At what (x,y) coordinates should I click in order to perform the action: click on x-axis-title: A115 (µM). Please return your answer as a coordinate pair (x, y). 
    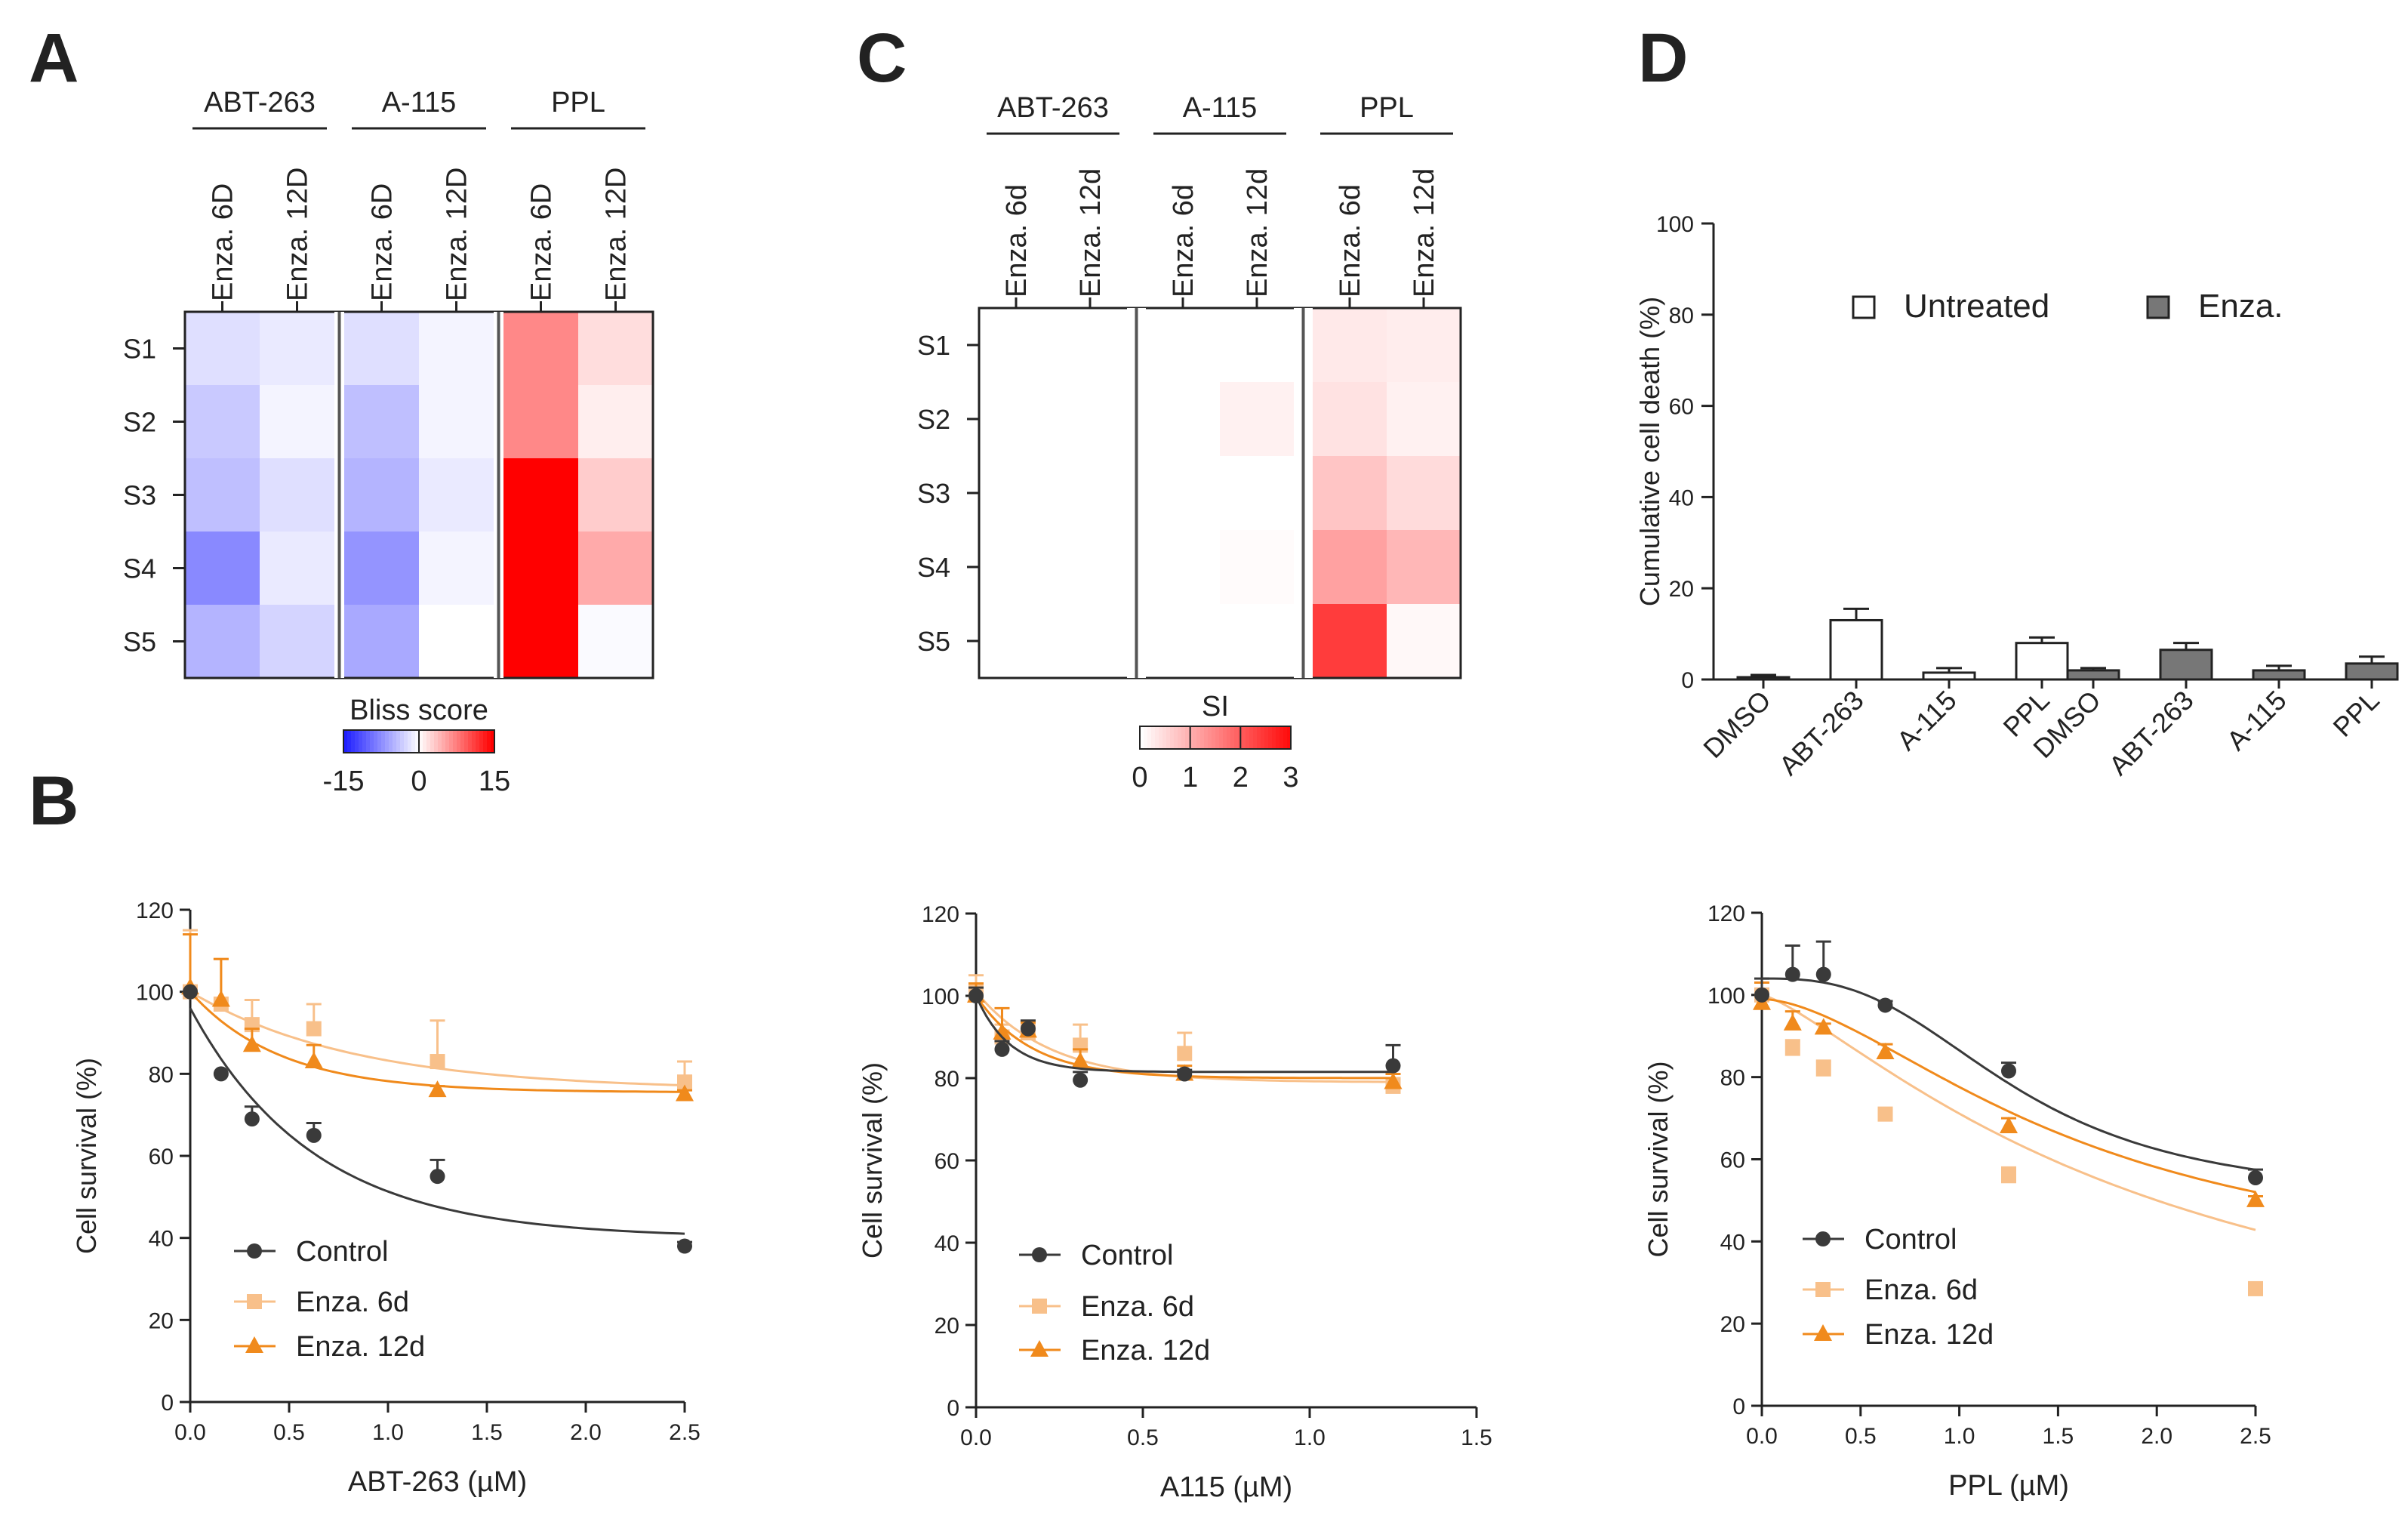
    Looking at the image, I should click on (1226, 1487).